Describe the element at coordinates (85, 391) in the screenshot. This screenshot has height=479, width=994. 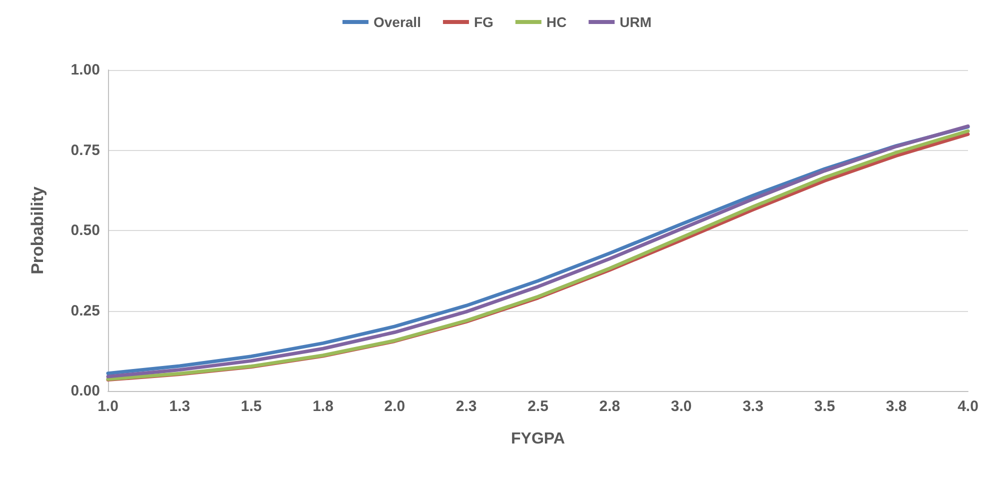
I see `y-tick-label: 0.00` at that location.